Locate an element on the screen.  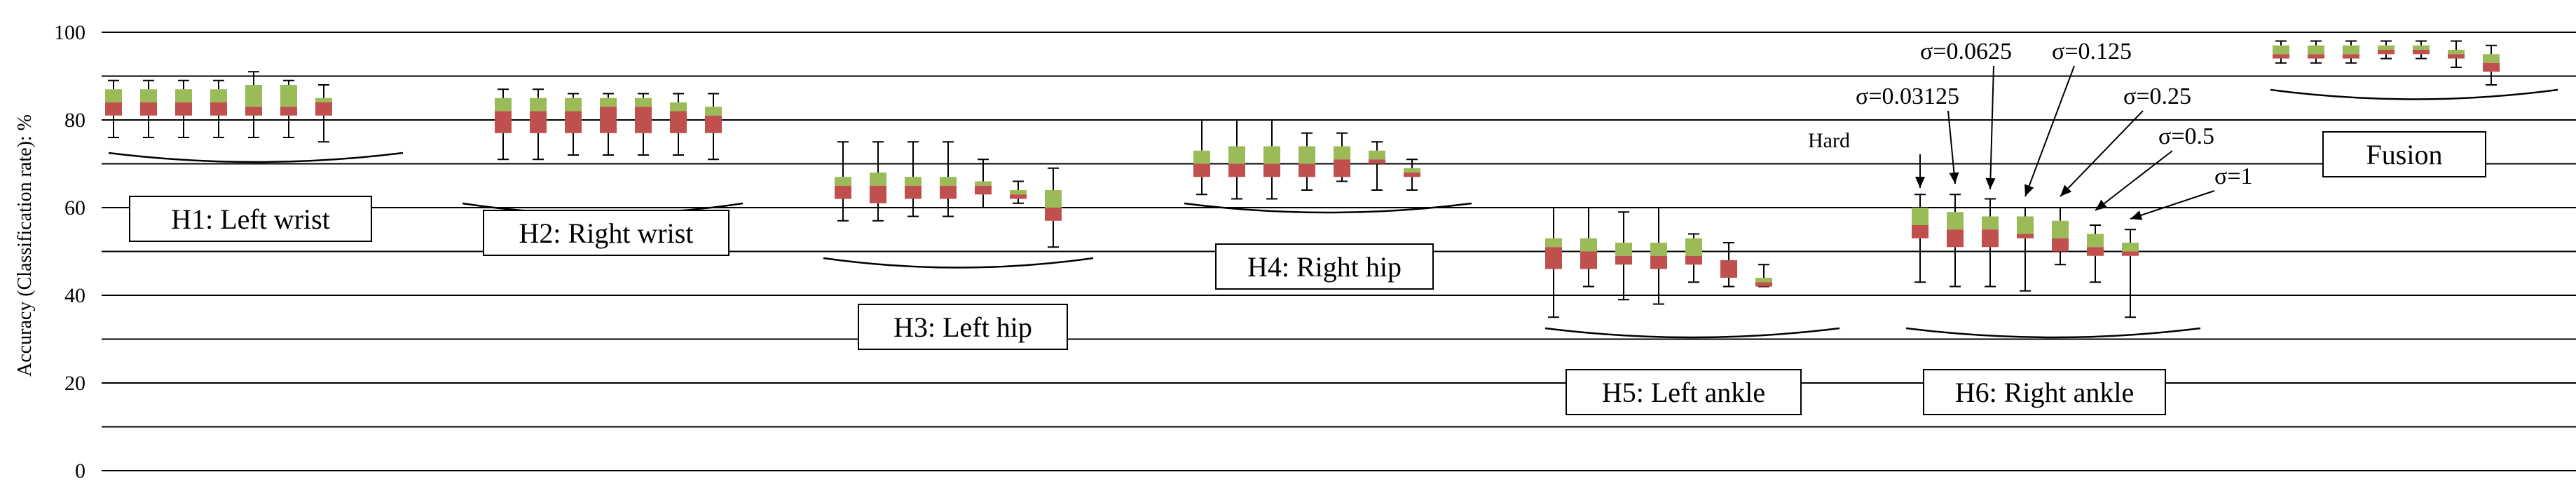
group-label-text: H5: Left ankle is located at coordinates (1684, 392).